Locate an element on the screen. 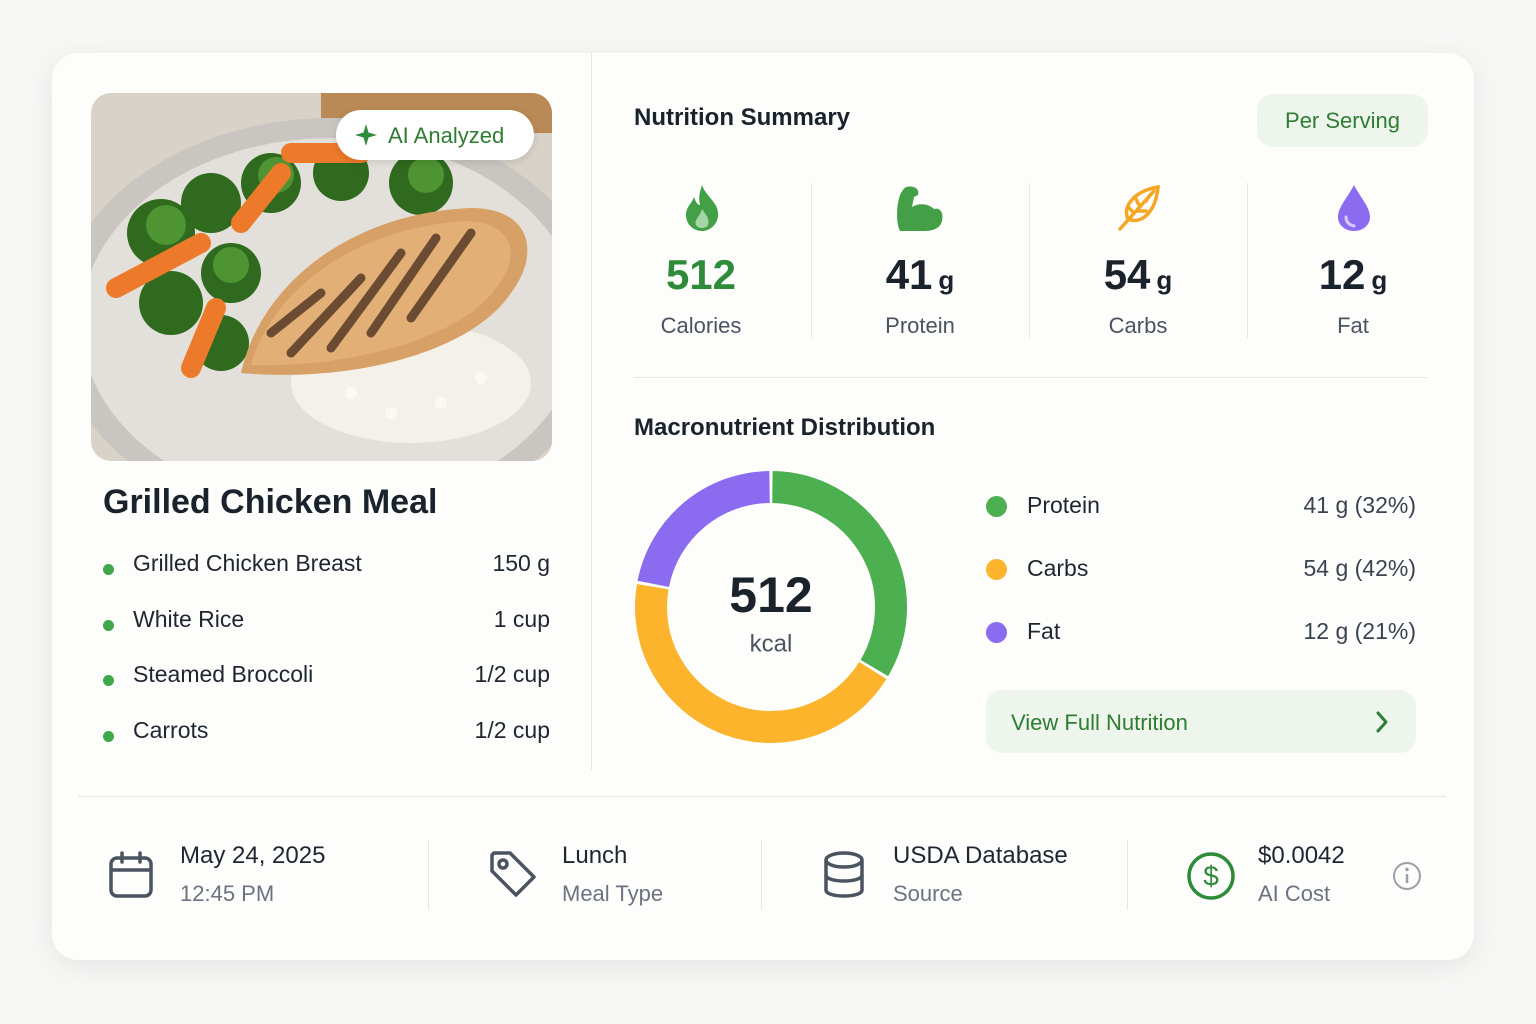  center-value: 512 is located at coordinates (770, 595).